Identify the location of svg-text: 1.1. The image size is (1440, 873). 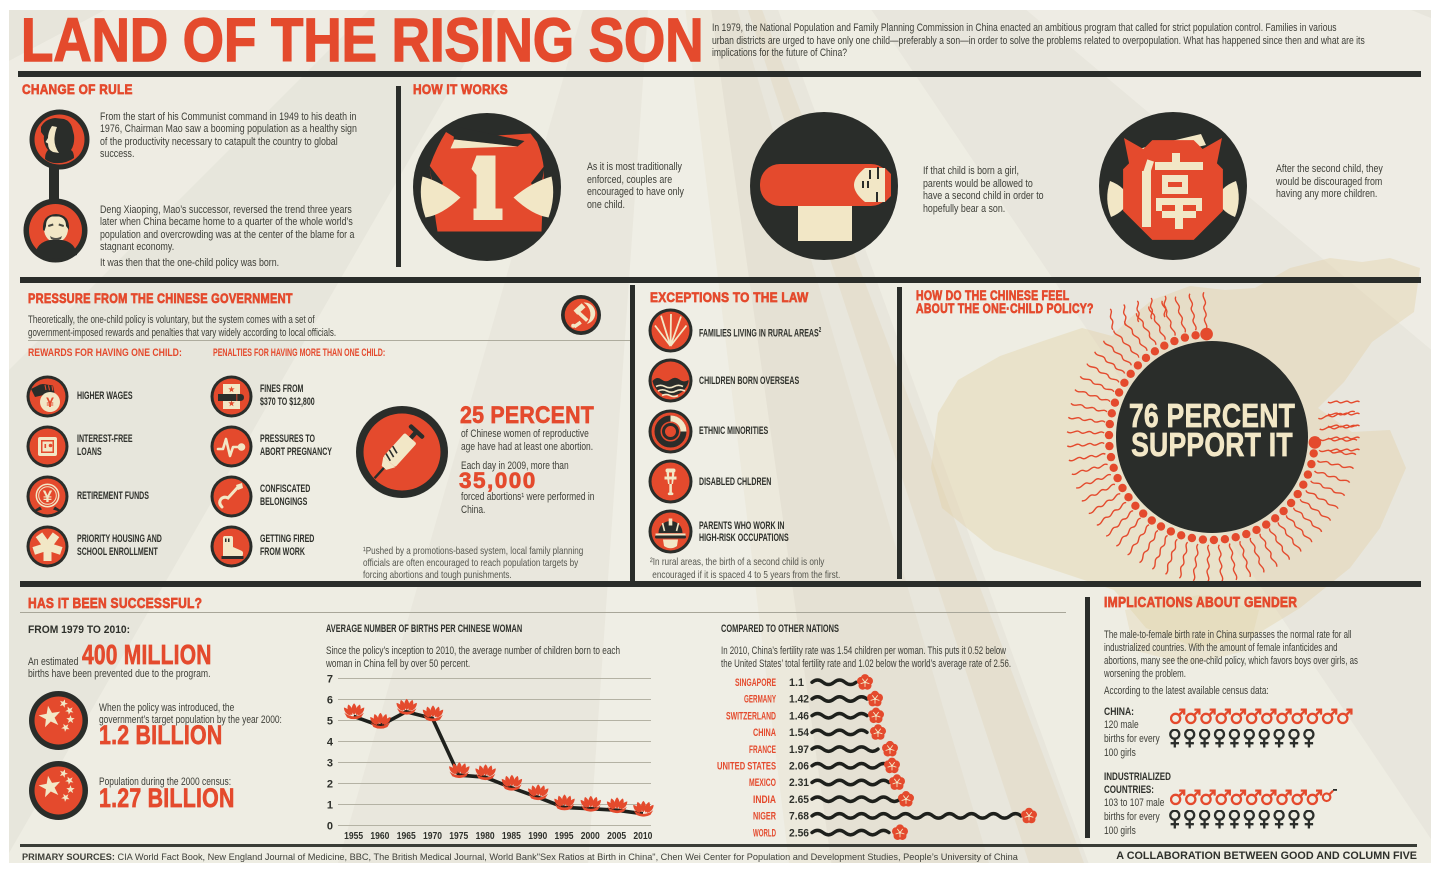
(796, 683).